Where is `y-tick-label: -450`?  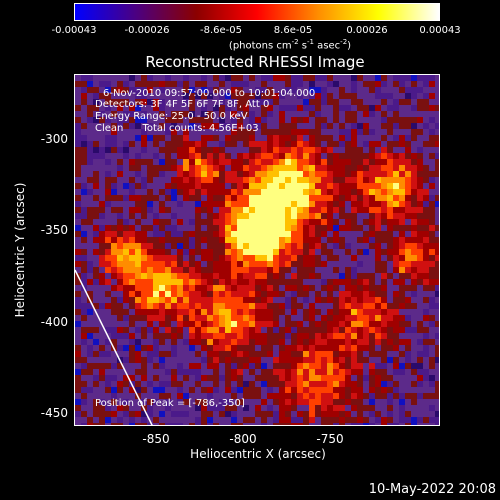
y-tick-label: -450 is located at coordinates (54, 413).